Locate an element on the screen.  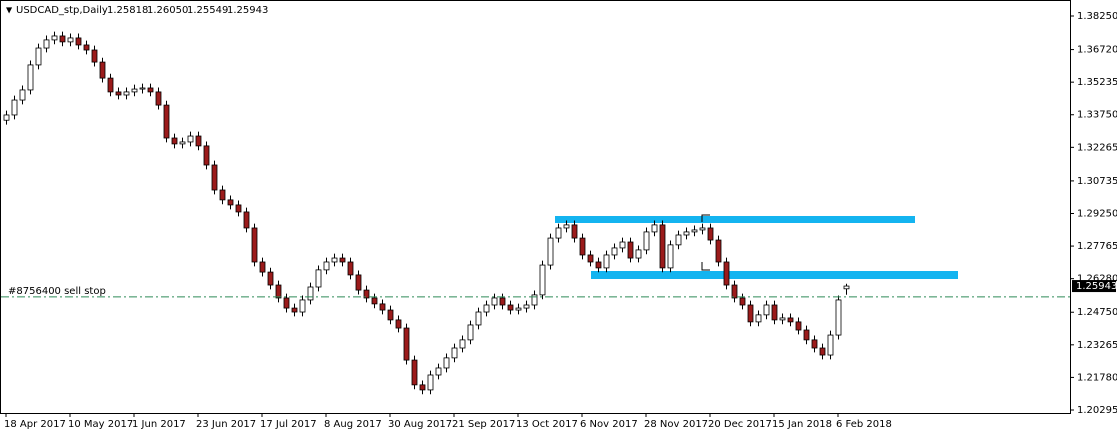
header-arrow: ▼ is located at coordinates (9, 10).